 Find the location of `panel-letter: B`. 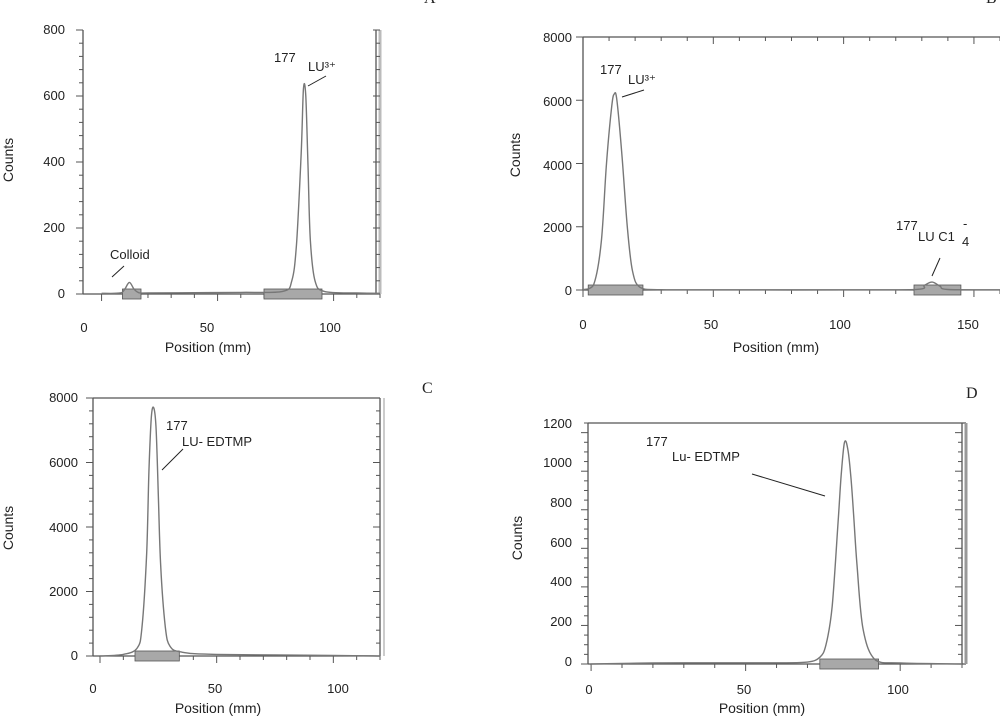

panel-letter: B is located at coordinates (991, 3).